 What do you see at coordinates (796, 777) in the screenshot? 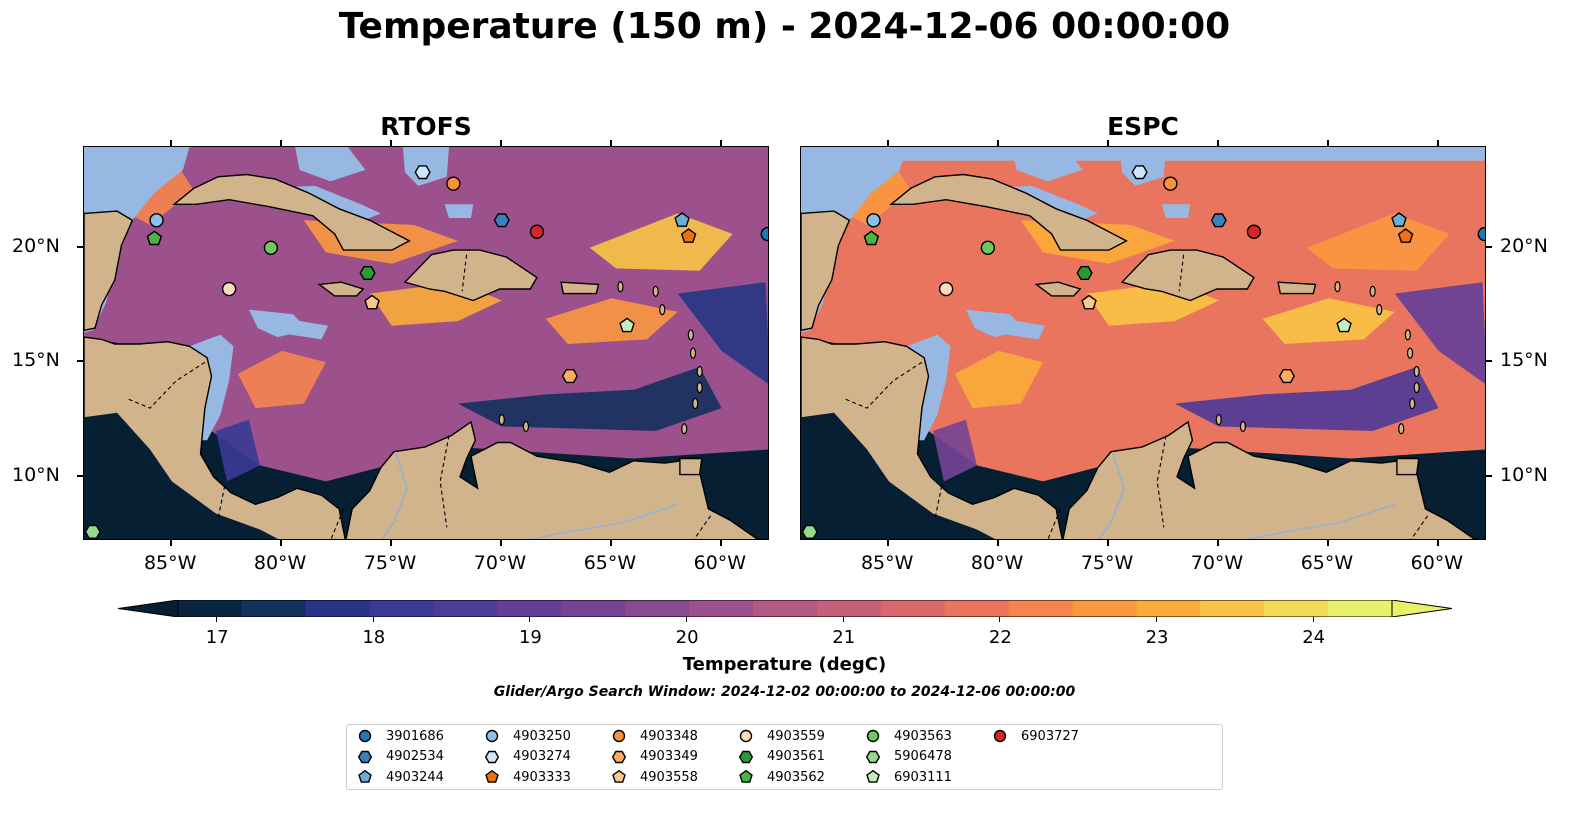
I see `legend-label: 4903562` at bounding box center [796, 777].